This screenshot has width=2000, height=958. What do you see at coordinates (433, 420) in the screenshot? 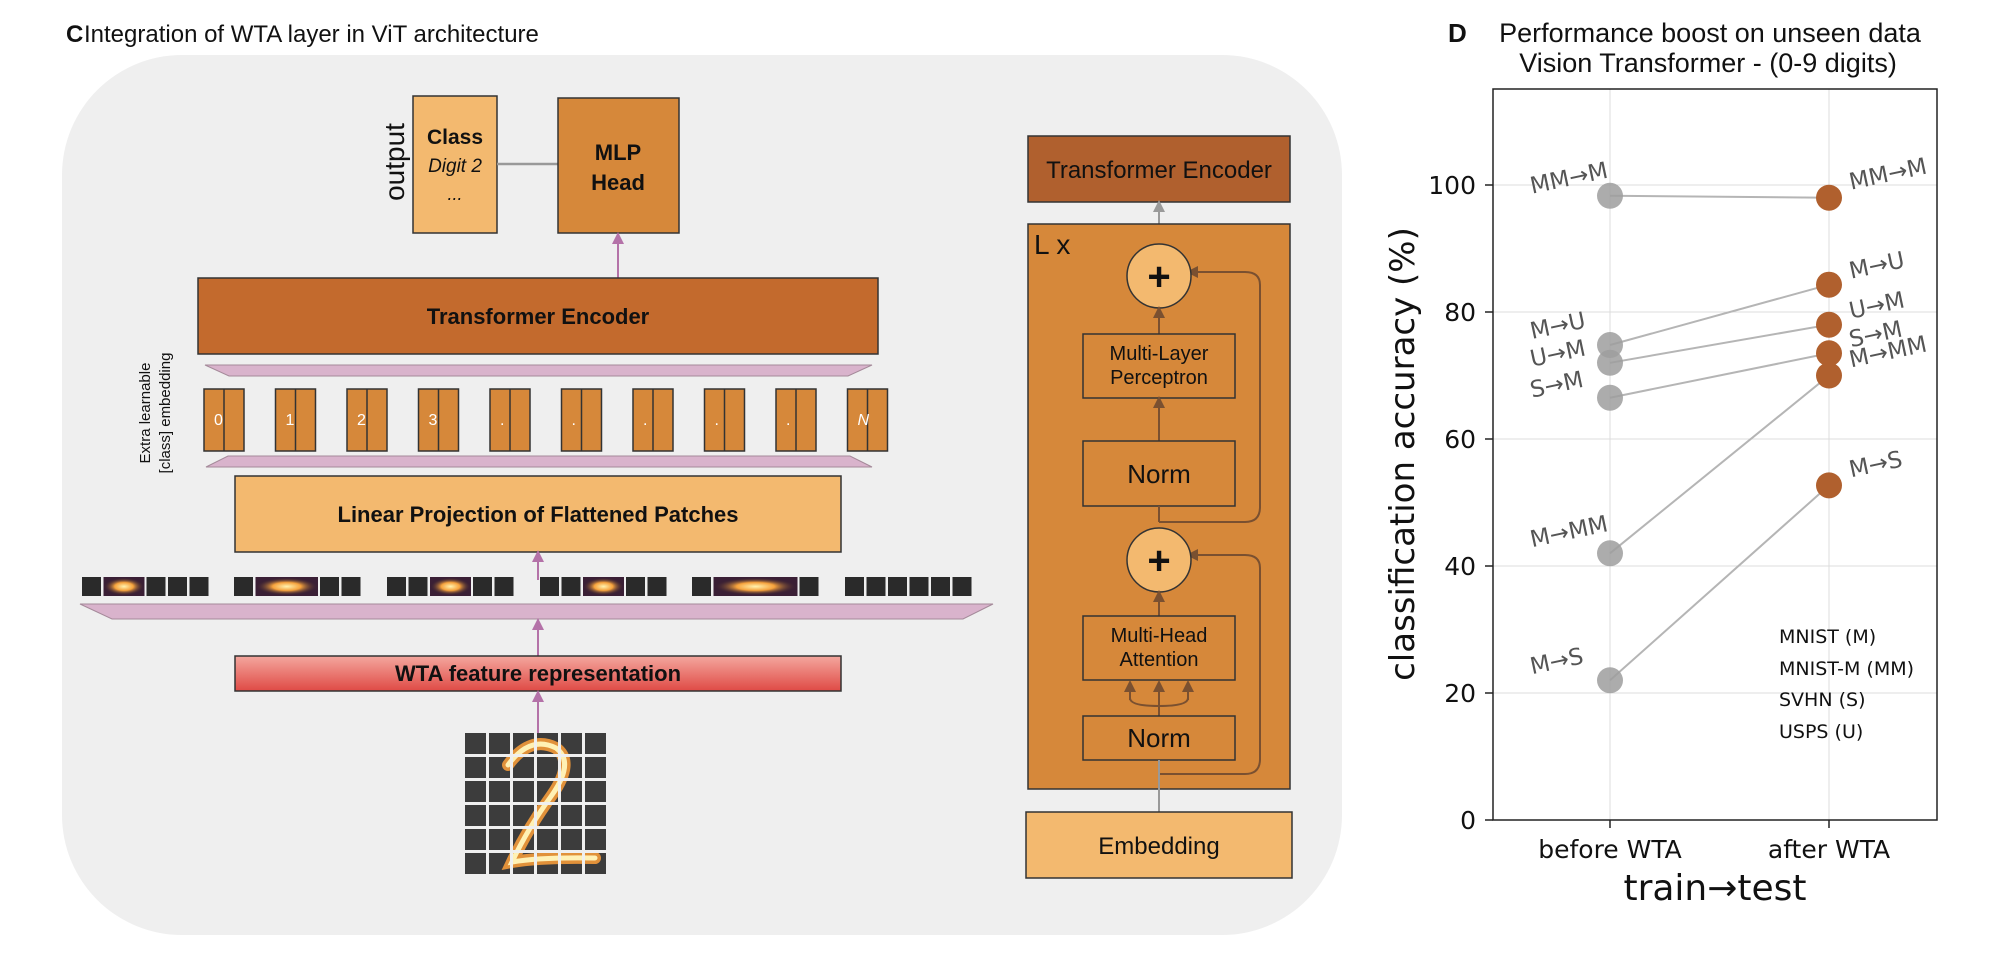
I see `token-label: 3` at bounding box center [433, 420].